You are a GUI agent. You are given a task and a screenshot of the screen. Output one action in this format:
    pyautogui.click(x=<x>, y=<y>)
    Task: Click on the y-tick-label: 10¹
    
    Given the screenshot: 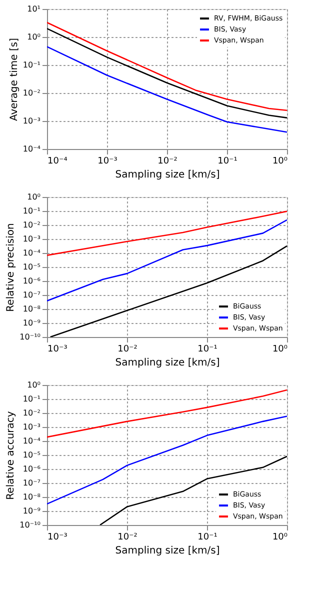 What is the action you would take?
    pyautogui.click(x=33, y=9)
    